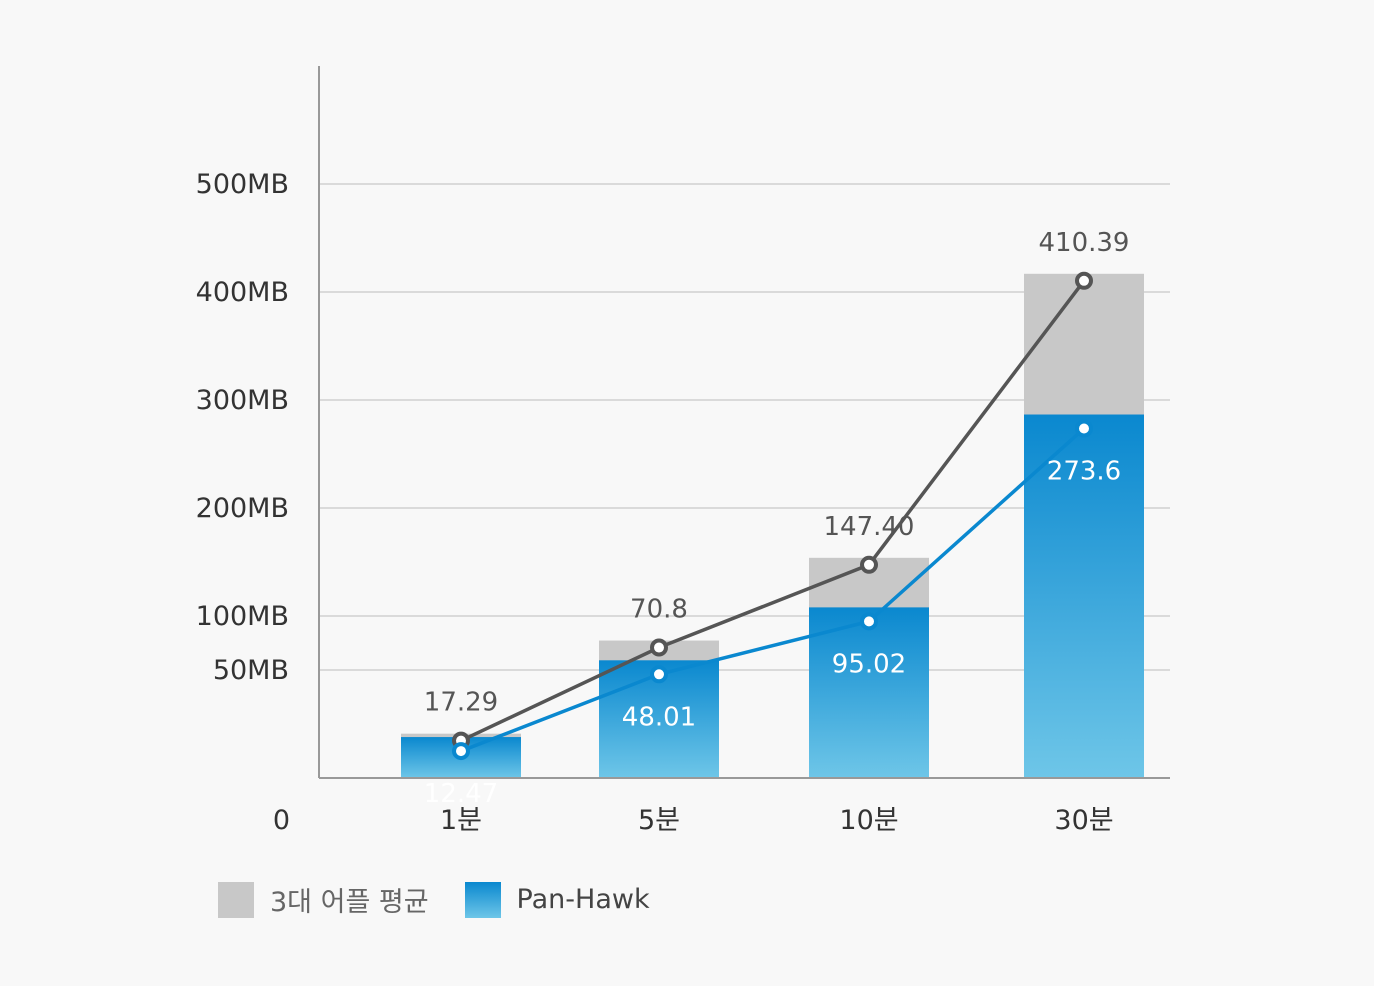 This screenshot has width=1374, height=986. What do you see at coordinates (242, 184) in the screenshot?
I see `y-tick-label: 500MB` at bounding box center [242, 184].